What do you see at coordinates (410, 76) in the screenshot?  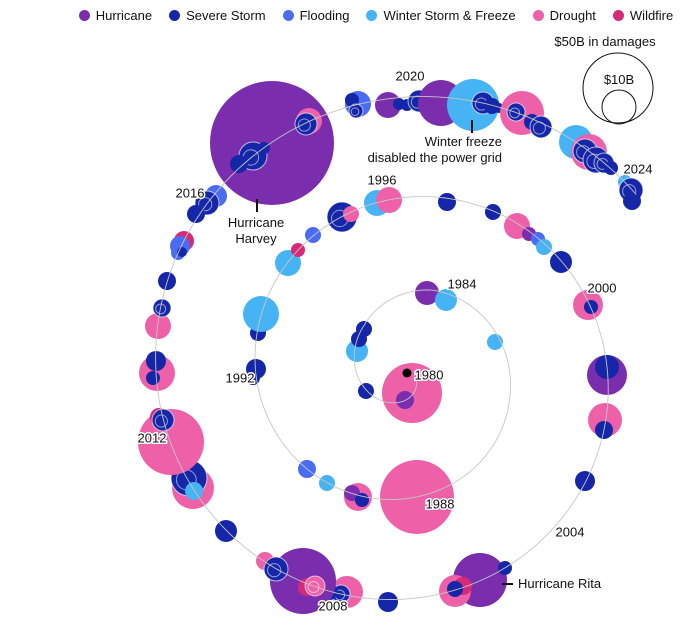 I see `year-label-2020: 2020` at bounding box center [410, 76].